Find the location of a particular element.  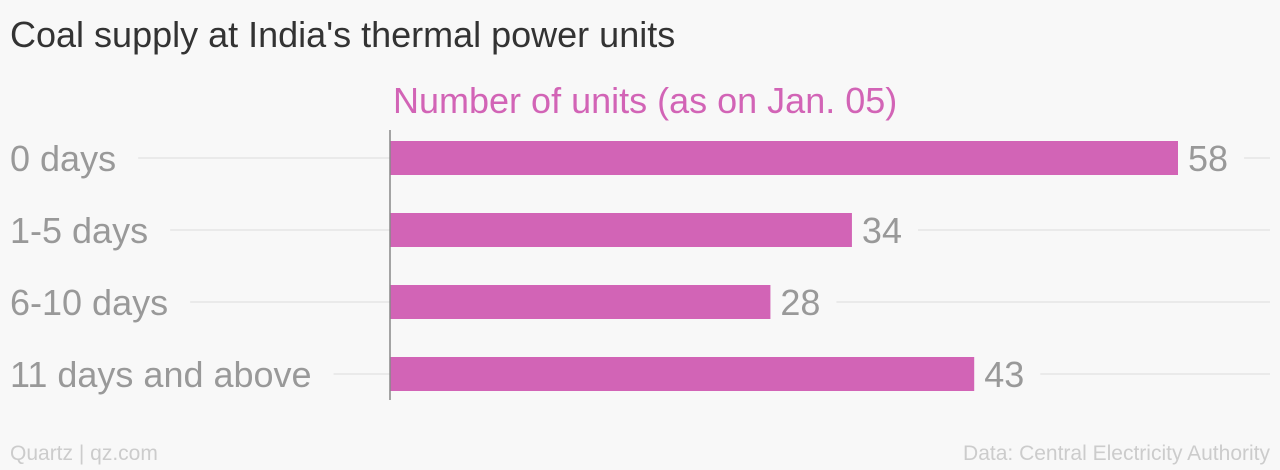

footer-source: Data: Central Electricity Authority is located at coordinates (1116, 453).